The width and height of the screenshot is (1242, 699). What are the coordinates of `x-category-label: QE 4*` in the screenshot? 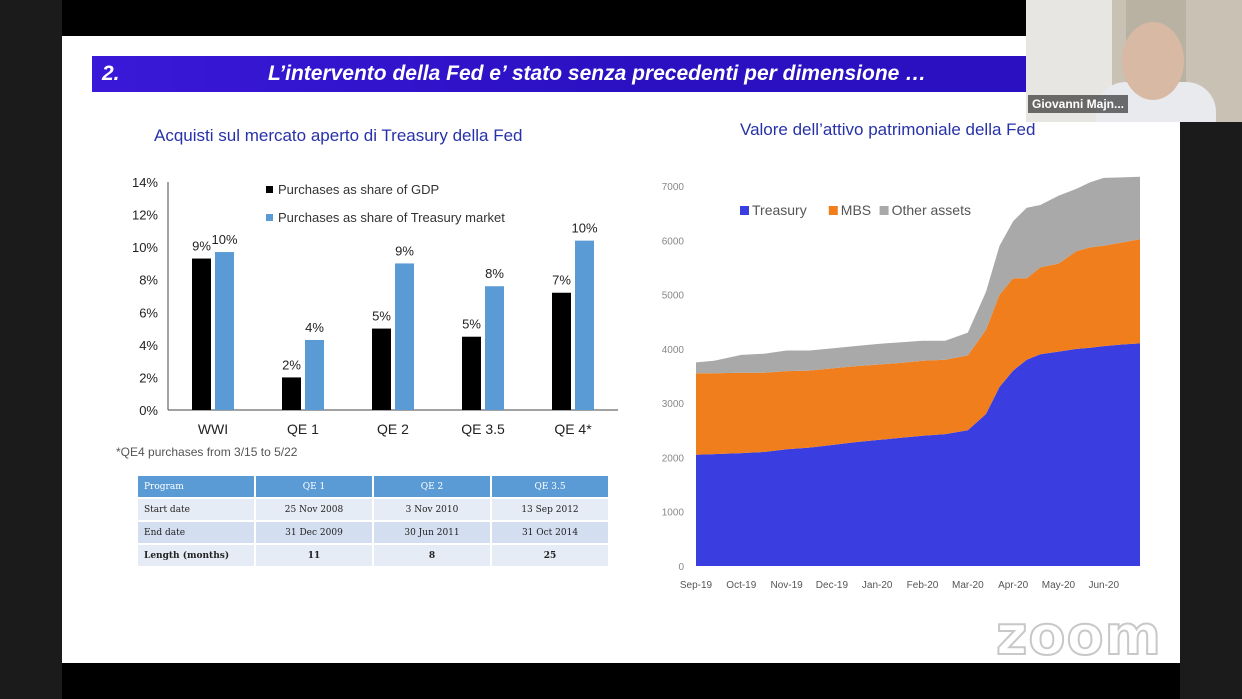 It's located at (573, 429).